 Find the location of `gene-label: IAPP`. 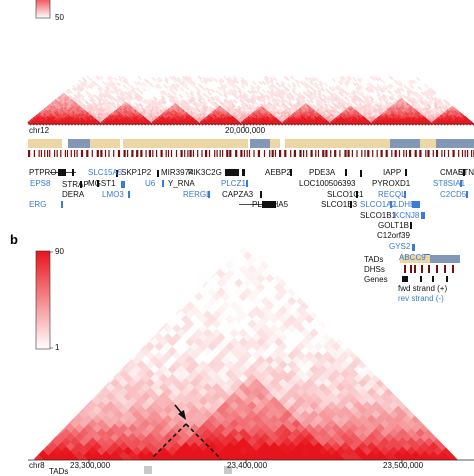

gene-label: IAPP is located at coordinates (392, 172).